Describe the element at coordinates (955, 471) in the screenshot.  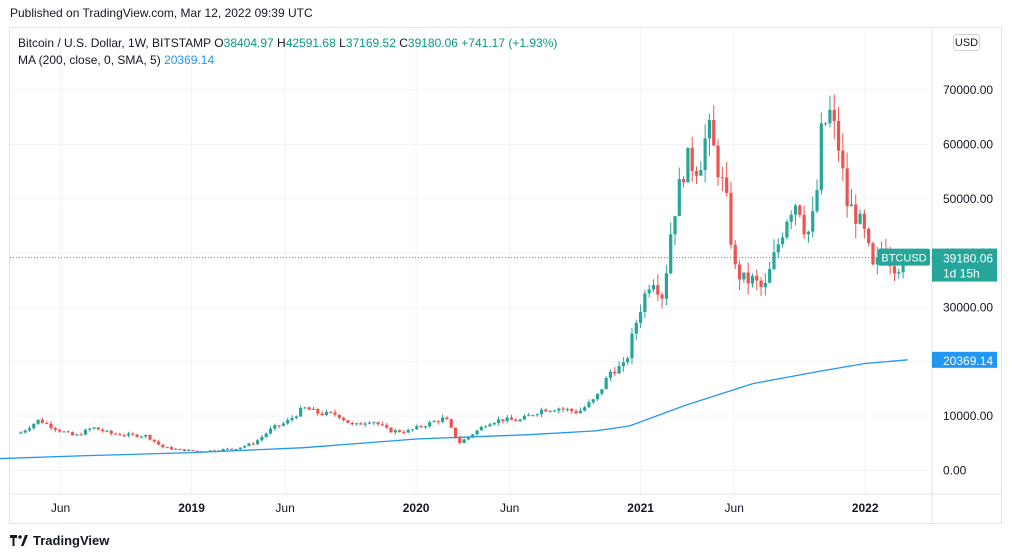
I see `y-tick-label: 0.00` at that location.